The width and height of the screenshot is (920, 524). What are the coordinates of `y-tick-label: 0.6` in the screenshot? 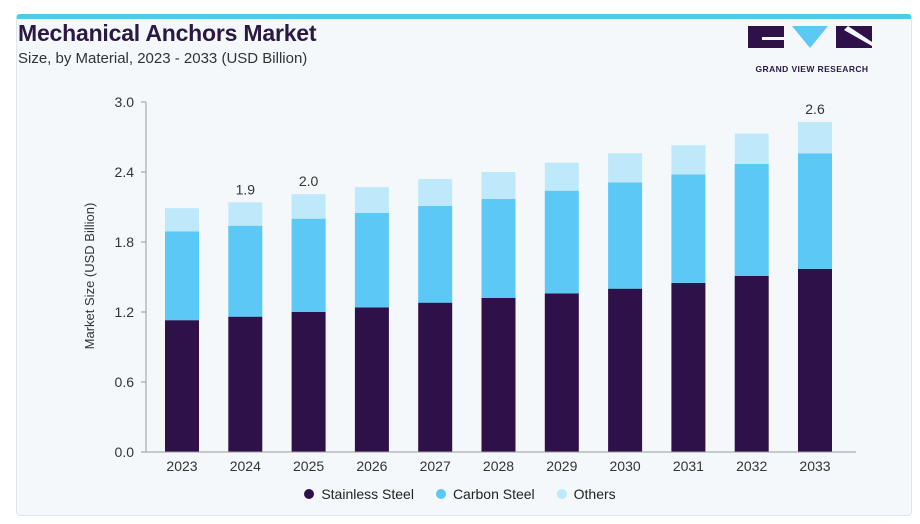 It's located at (125, 382).